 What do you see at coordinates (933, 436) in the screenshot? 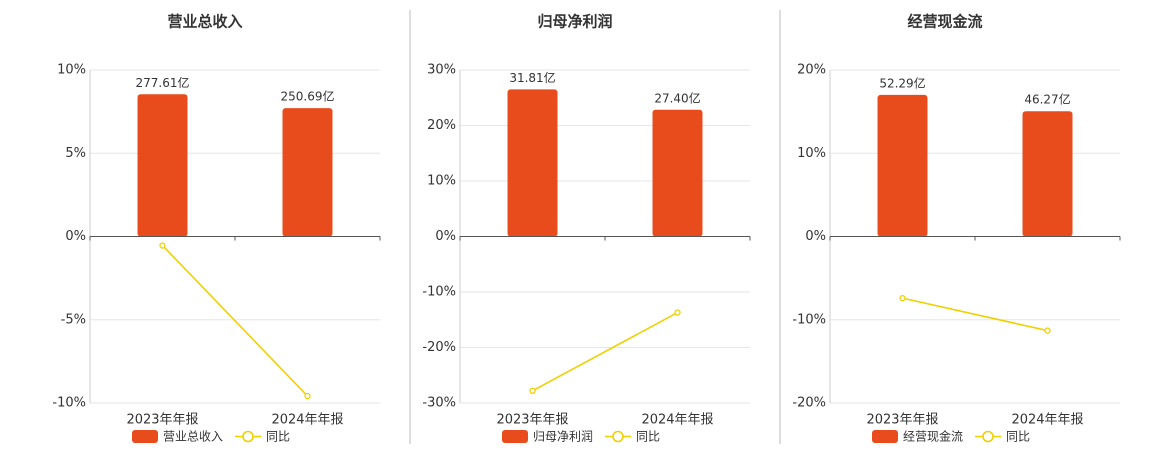
I see `legend-label: 经营现金流` at bounding box center [933, 436].